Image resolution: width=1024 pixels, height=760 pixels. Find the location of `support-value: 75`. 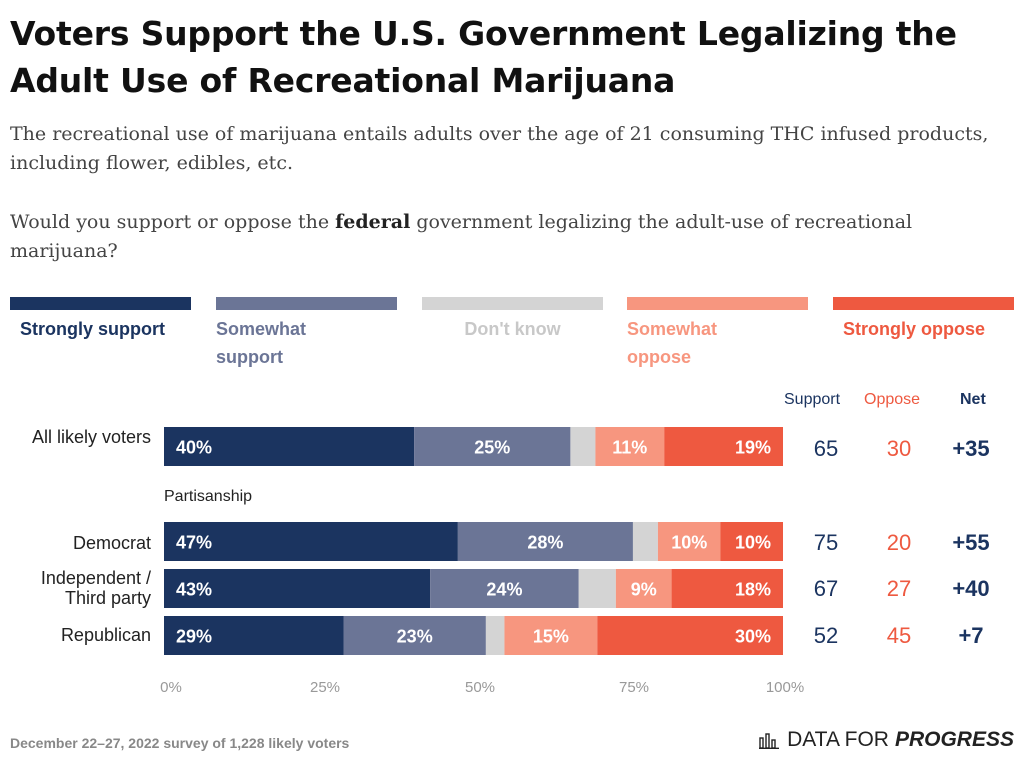

support-value: 75 is located at coordinates (826, 542).